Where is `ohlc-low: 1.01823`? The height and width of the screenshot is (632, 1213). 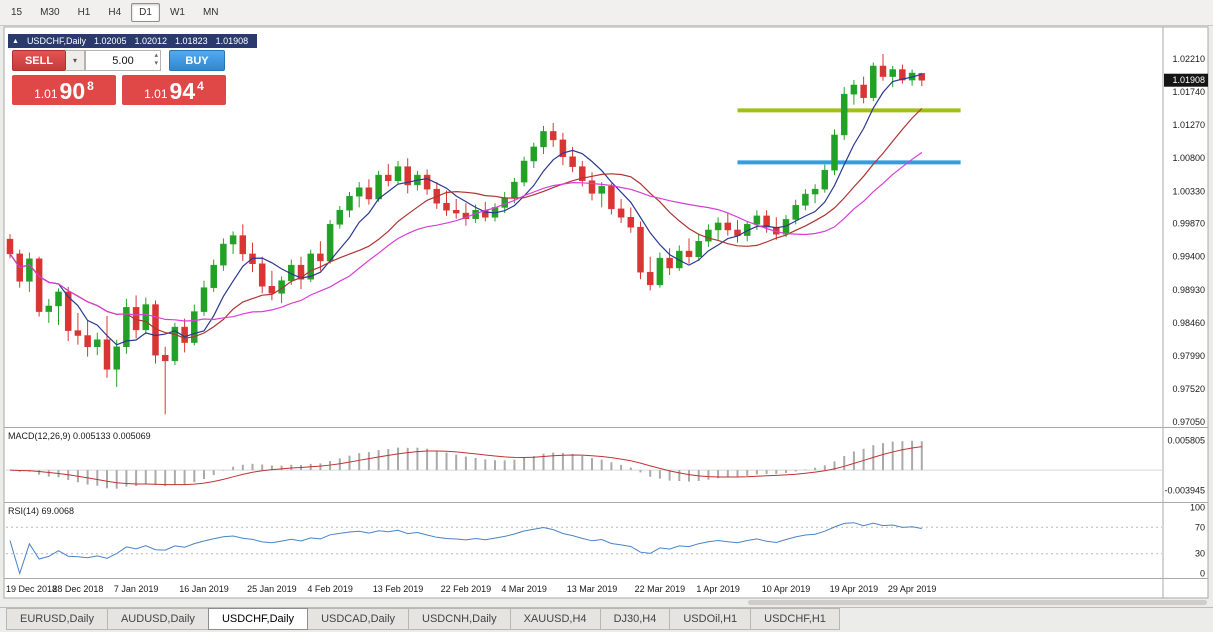 ohlc-low: 1.01823 is located at coordinates (191, 41).